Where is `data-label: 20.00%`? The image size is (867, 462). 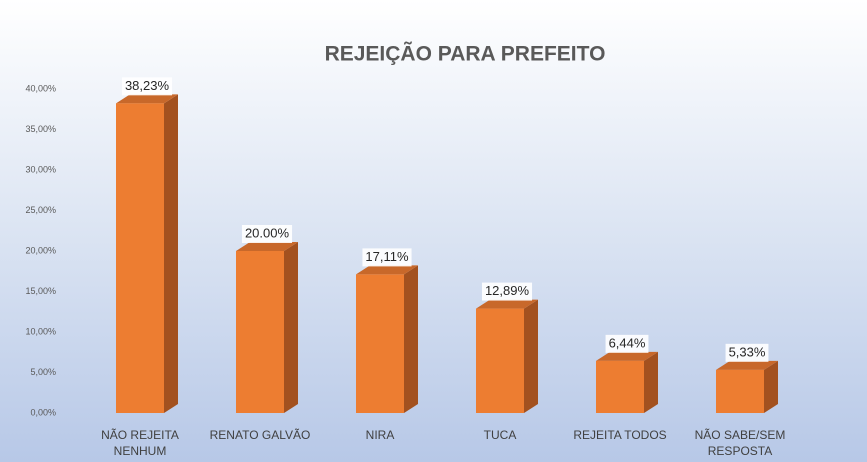
data-label: 20.00% is located at coordinates (267, 232).